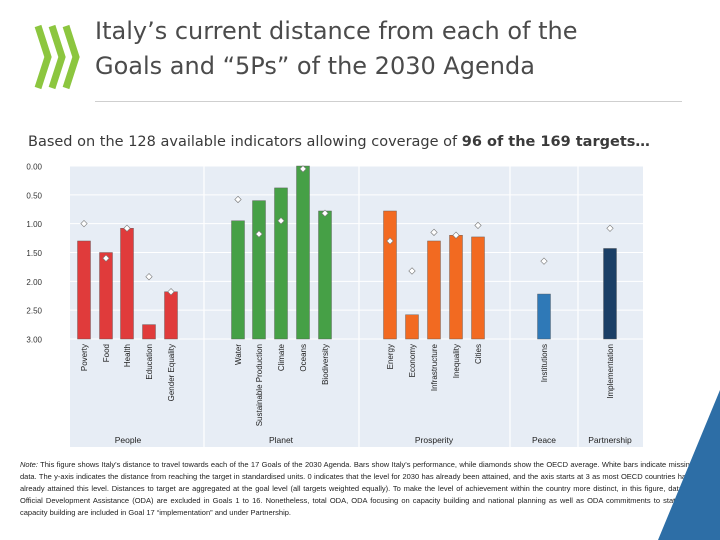  What do you see at coordinates (84, 290) in the screenshot?
I see `bar-poverty` at bounding box center [84, 290].